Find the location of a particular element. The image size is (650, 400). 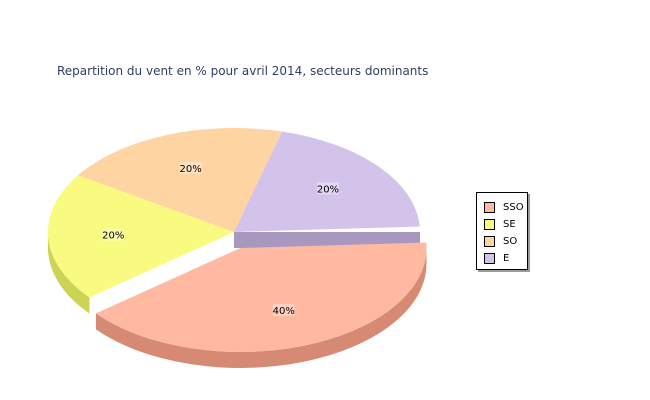

pie-slice-sso is located at coordinates (261, 297).